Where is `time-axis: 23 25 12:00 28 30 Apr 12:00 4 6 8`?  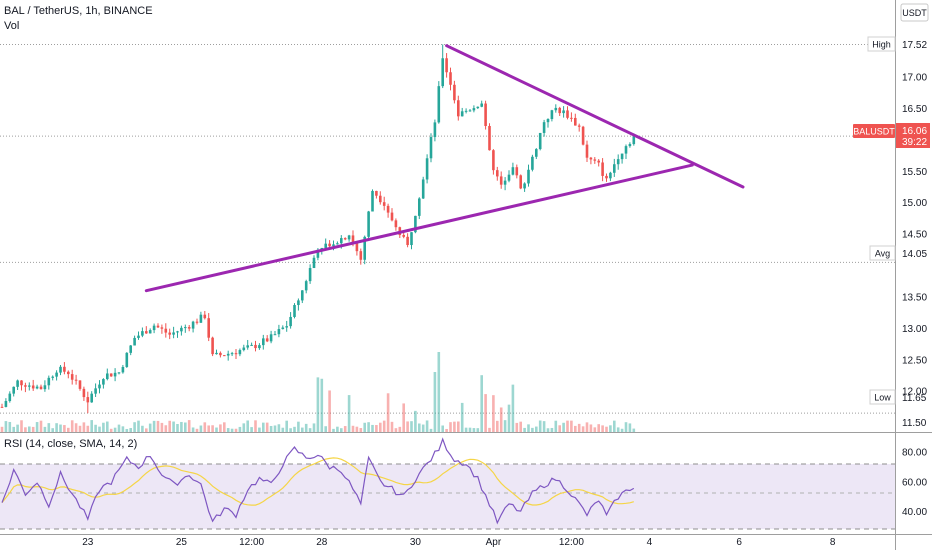
time-axis: 23 25 12:00 28 30 Apr 12:00 4 6 8 is located at coordinates (459, 542).